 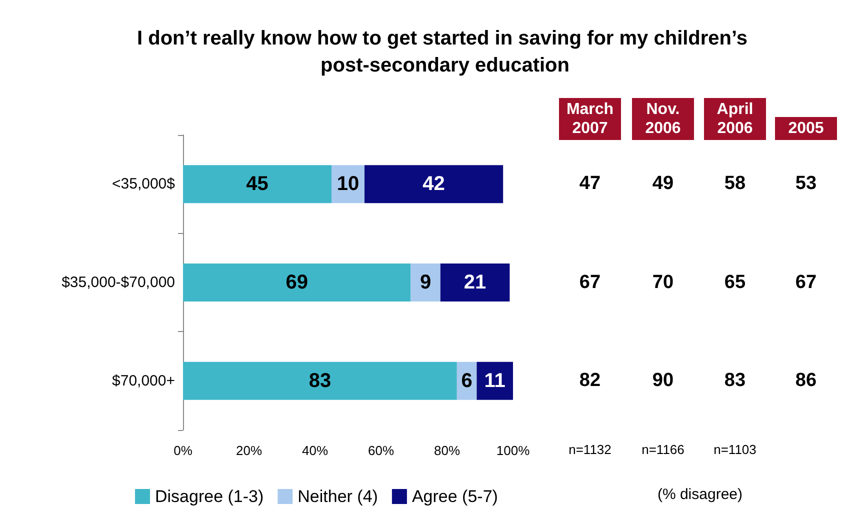 I want to click on data-label: 69, so click(x=297, y=283).